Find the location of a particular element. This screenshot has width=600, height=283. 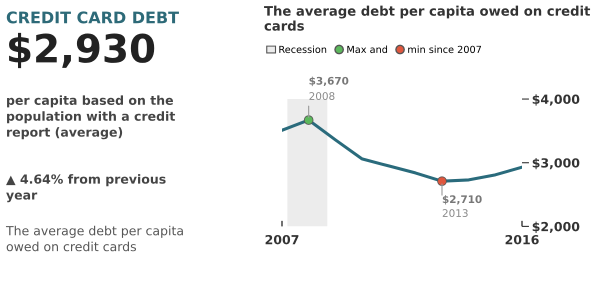

y-tick-label: $3,000 is located at coordinates (556, 164).